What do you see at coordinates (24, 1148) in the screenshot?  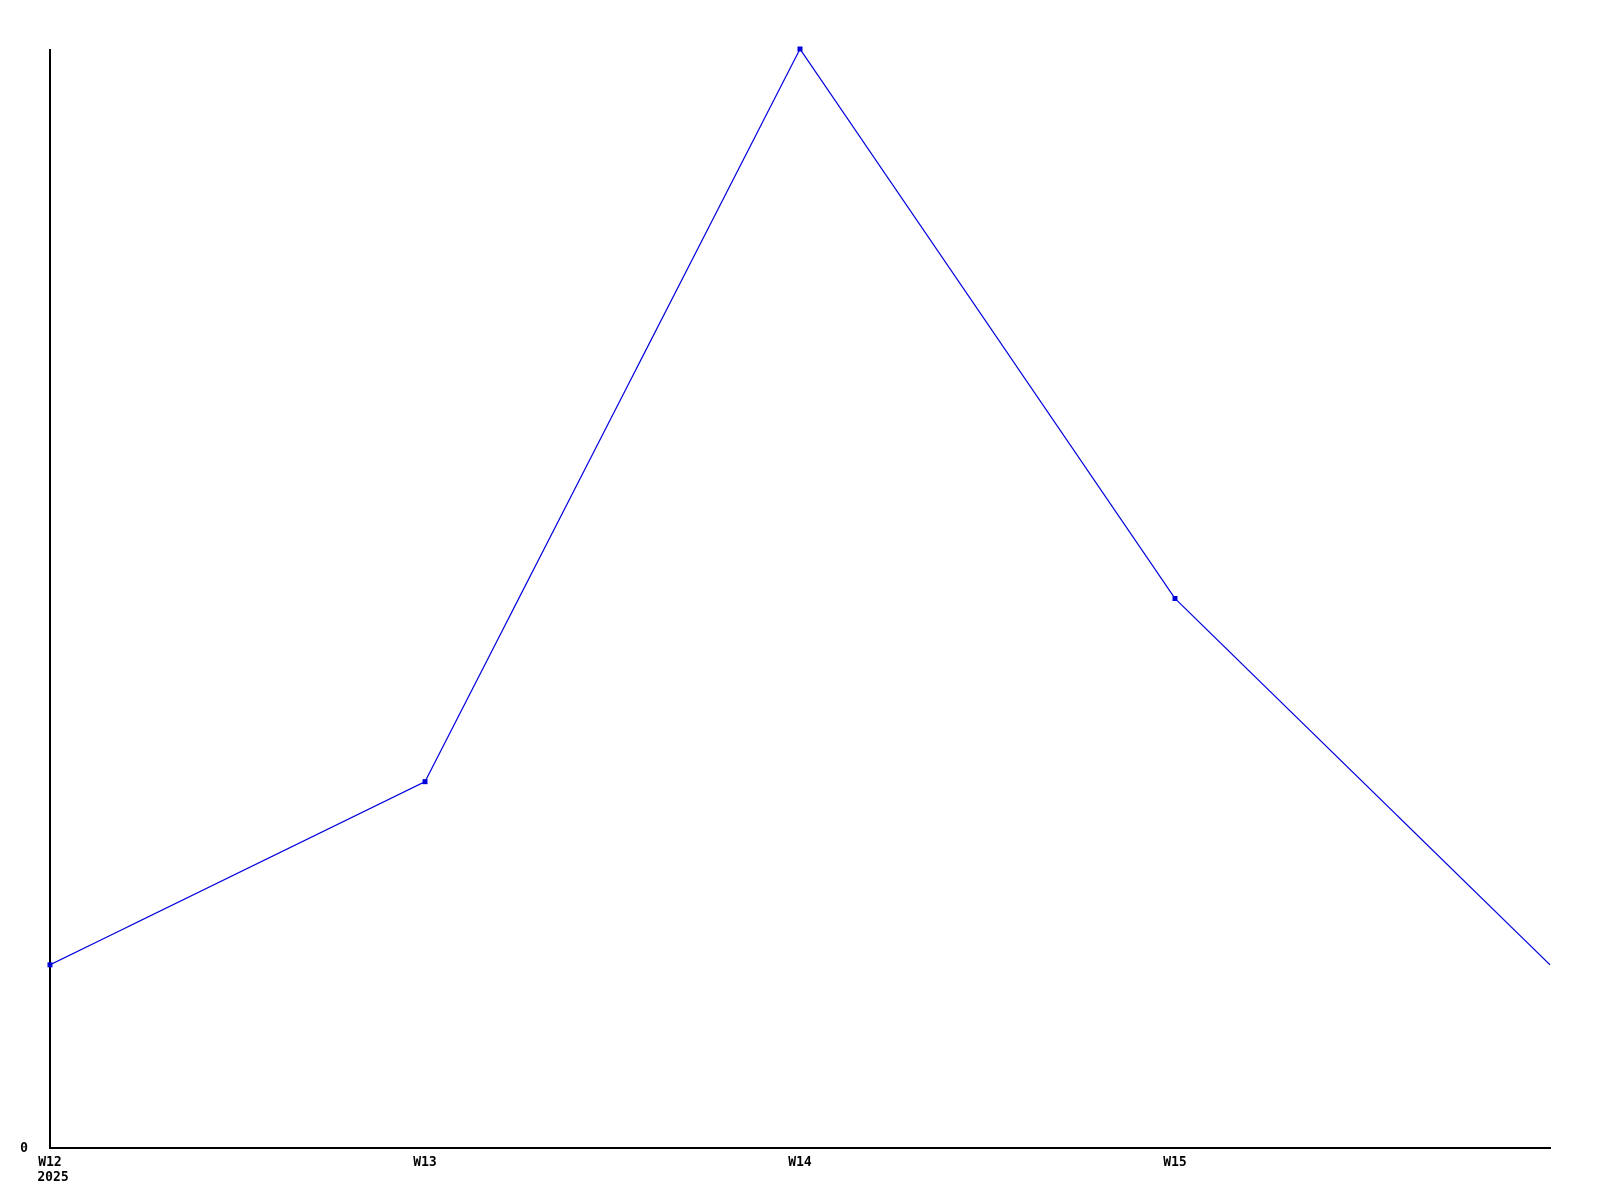 I see `y-tick-label: 0` at bounding box center [24, 1148].